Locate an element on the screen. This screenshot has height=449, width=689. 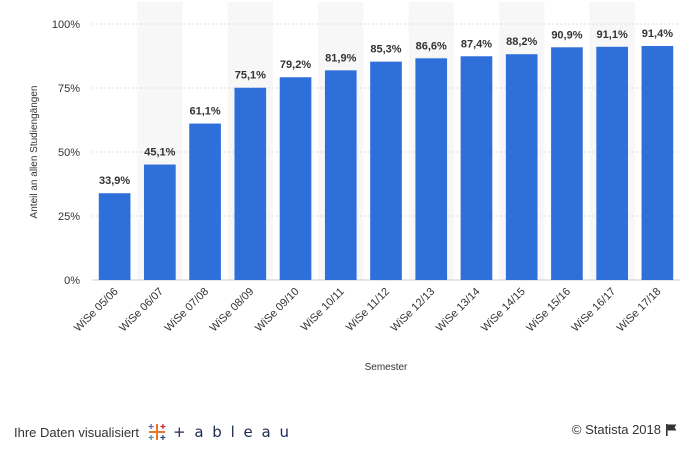
y-axis-label: Anteil an allen Studiengängen is located at coordinates (34, 152).